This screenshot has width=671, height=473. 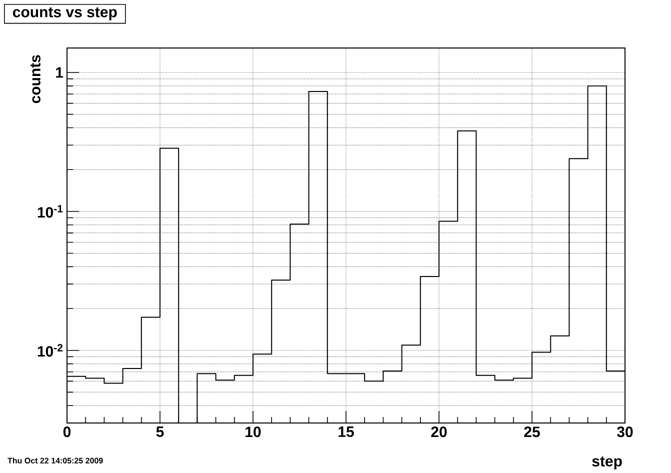 What do you see at coordinates (253, 432) in the screenshot?
I see `x-tick-label: 10` at bounding box center [253, 432].